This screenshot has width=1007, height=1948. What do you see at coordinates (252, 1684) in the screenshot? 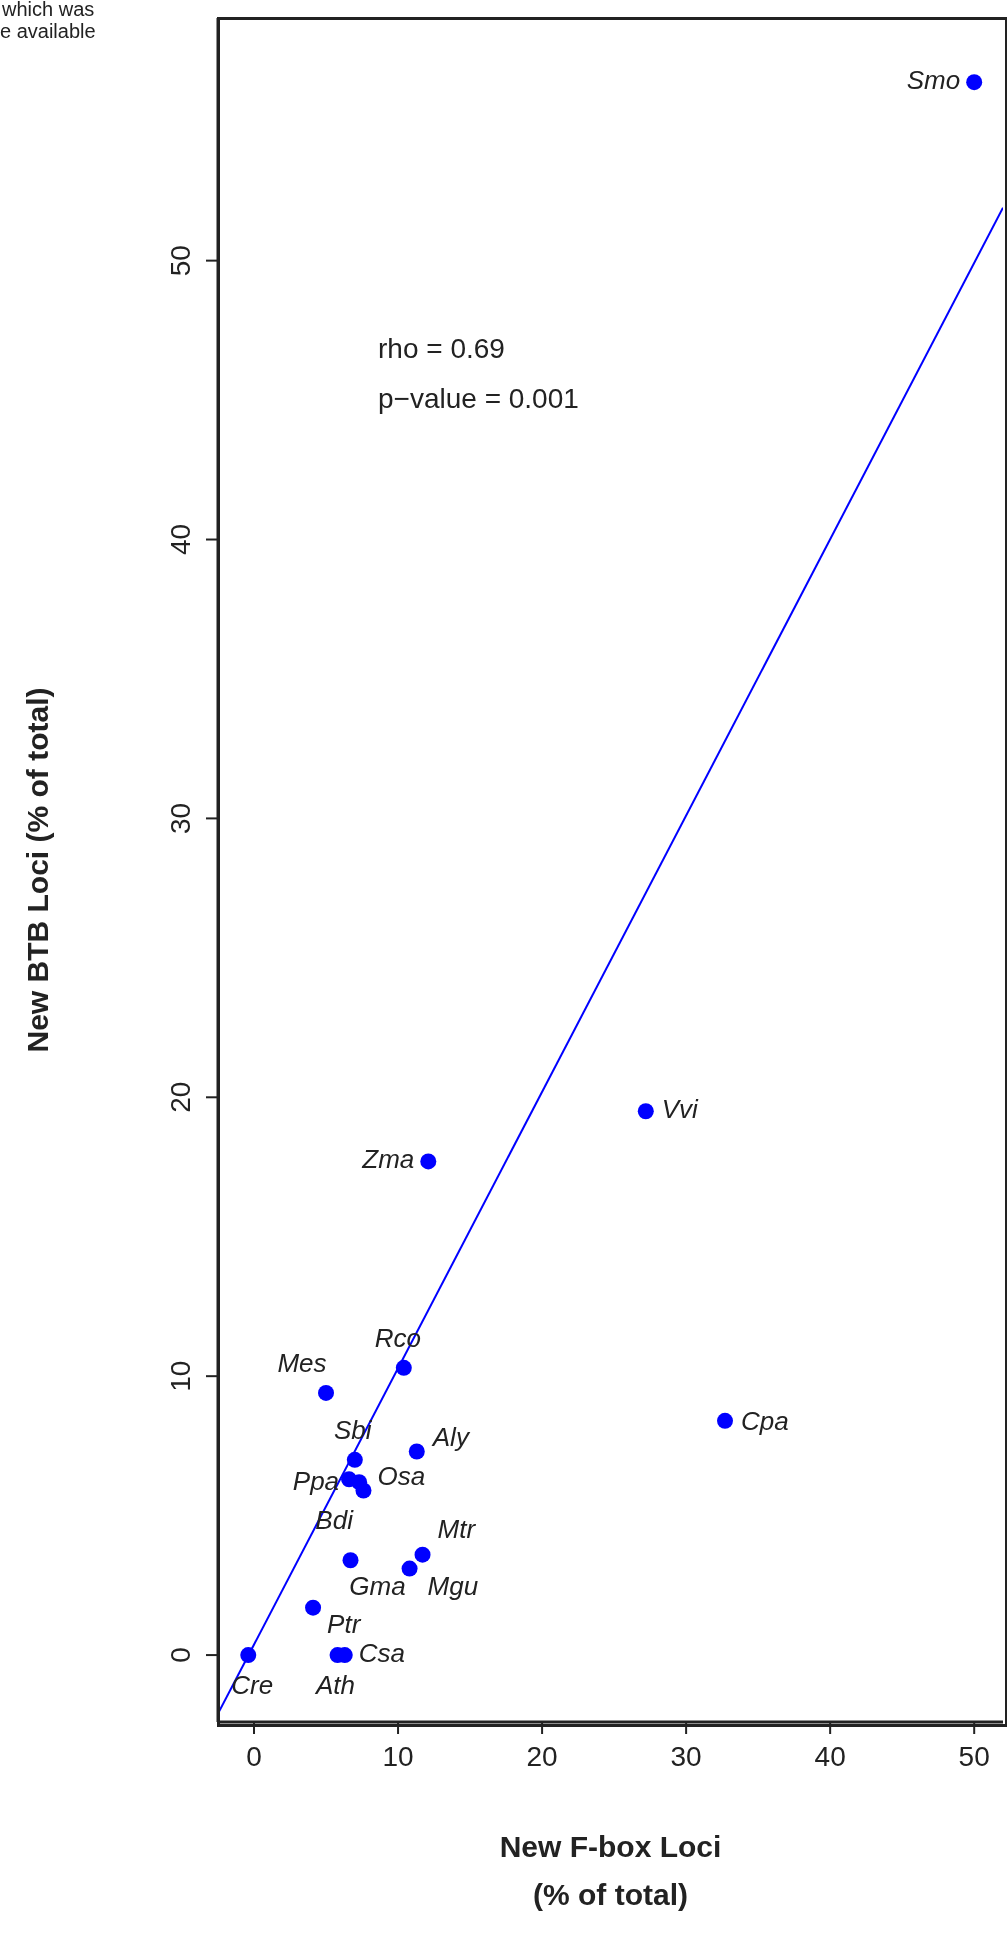
I see `annotation: Cre` at bounding box center [252, 1684].